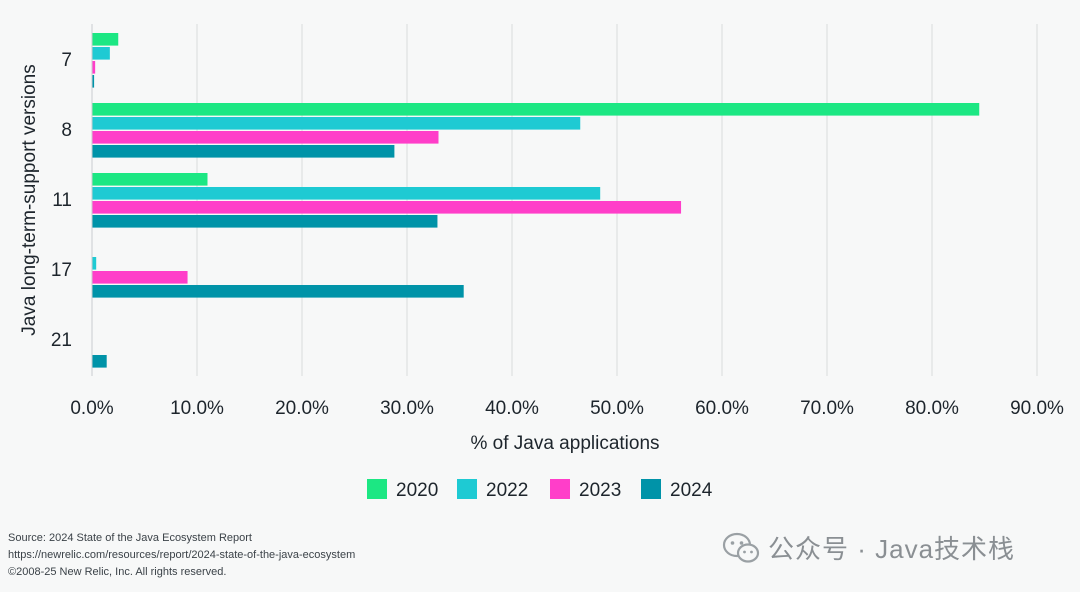 The height and width of the screenshot is (592, 1080). Describe the element at coordinates (536, 109) in the screenshot. I see `bar-8-2020` at that location.